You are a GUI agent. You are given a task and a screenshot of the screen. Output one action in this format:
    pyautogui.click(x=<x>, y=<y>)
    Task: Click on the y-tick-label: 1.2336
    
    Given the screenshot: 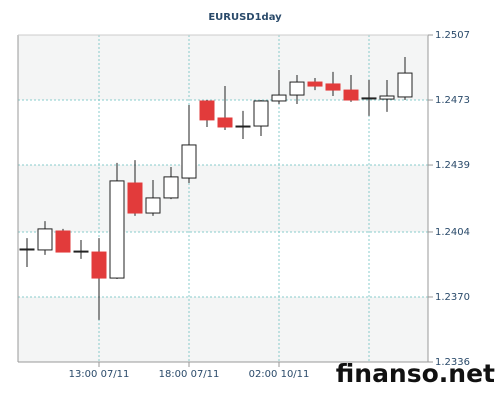 What is the action you would take?
    pyautogui.click(x=452, y=362)
    